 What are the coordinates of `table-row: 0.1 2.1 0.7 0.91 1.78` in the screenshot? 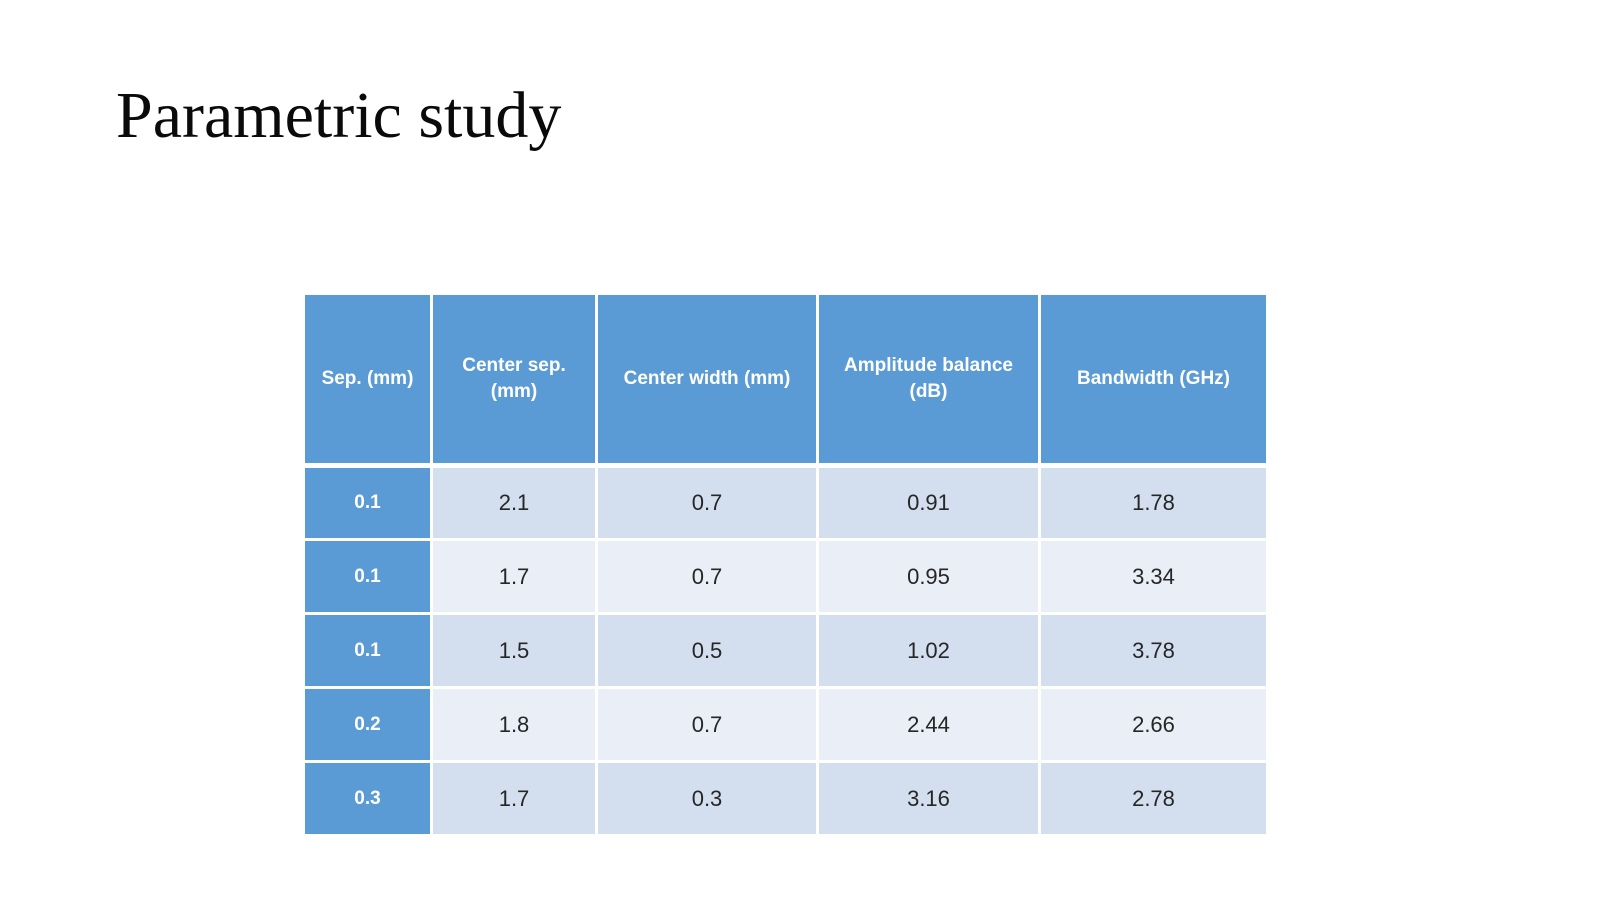 It's located at (785, 502).